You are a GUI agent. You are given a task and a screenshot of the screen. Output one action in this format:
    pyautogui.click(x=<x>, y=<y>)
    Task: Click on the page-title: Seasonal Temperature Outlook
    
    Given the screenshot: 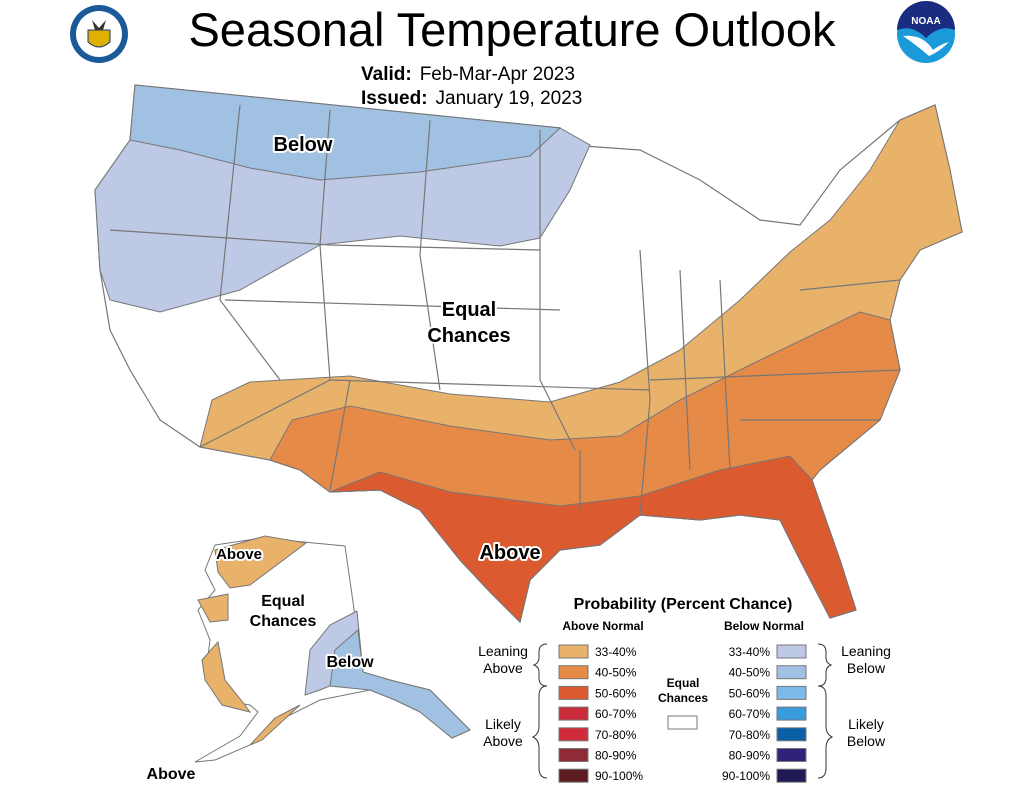 What is the action you would take?
    pyautogui.click(x=512, y=29)
    